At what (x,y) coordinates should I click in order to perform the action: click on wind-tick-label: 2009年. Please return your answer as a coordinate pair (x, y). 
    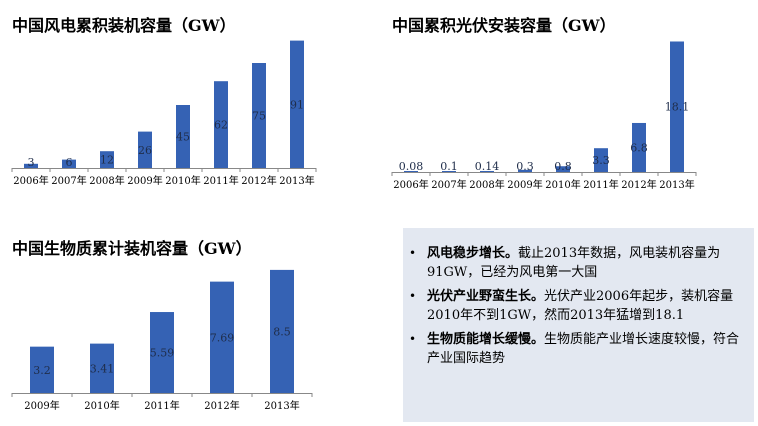
    Looking at the image, I should click on (144, 180).